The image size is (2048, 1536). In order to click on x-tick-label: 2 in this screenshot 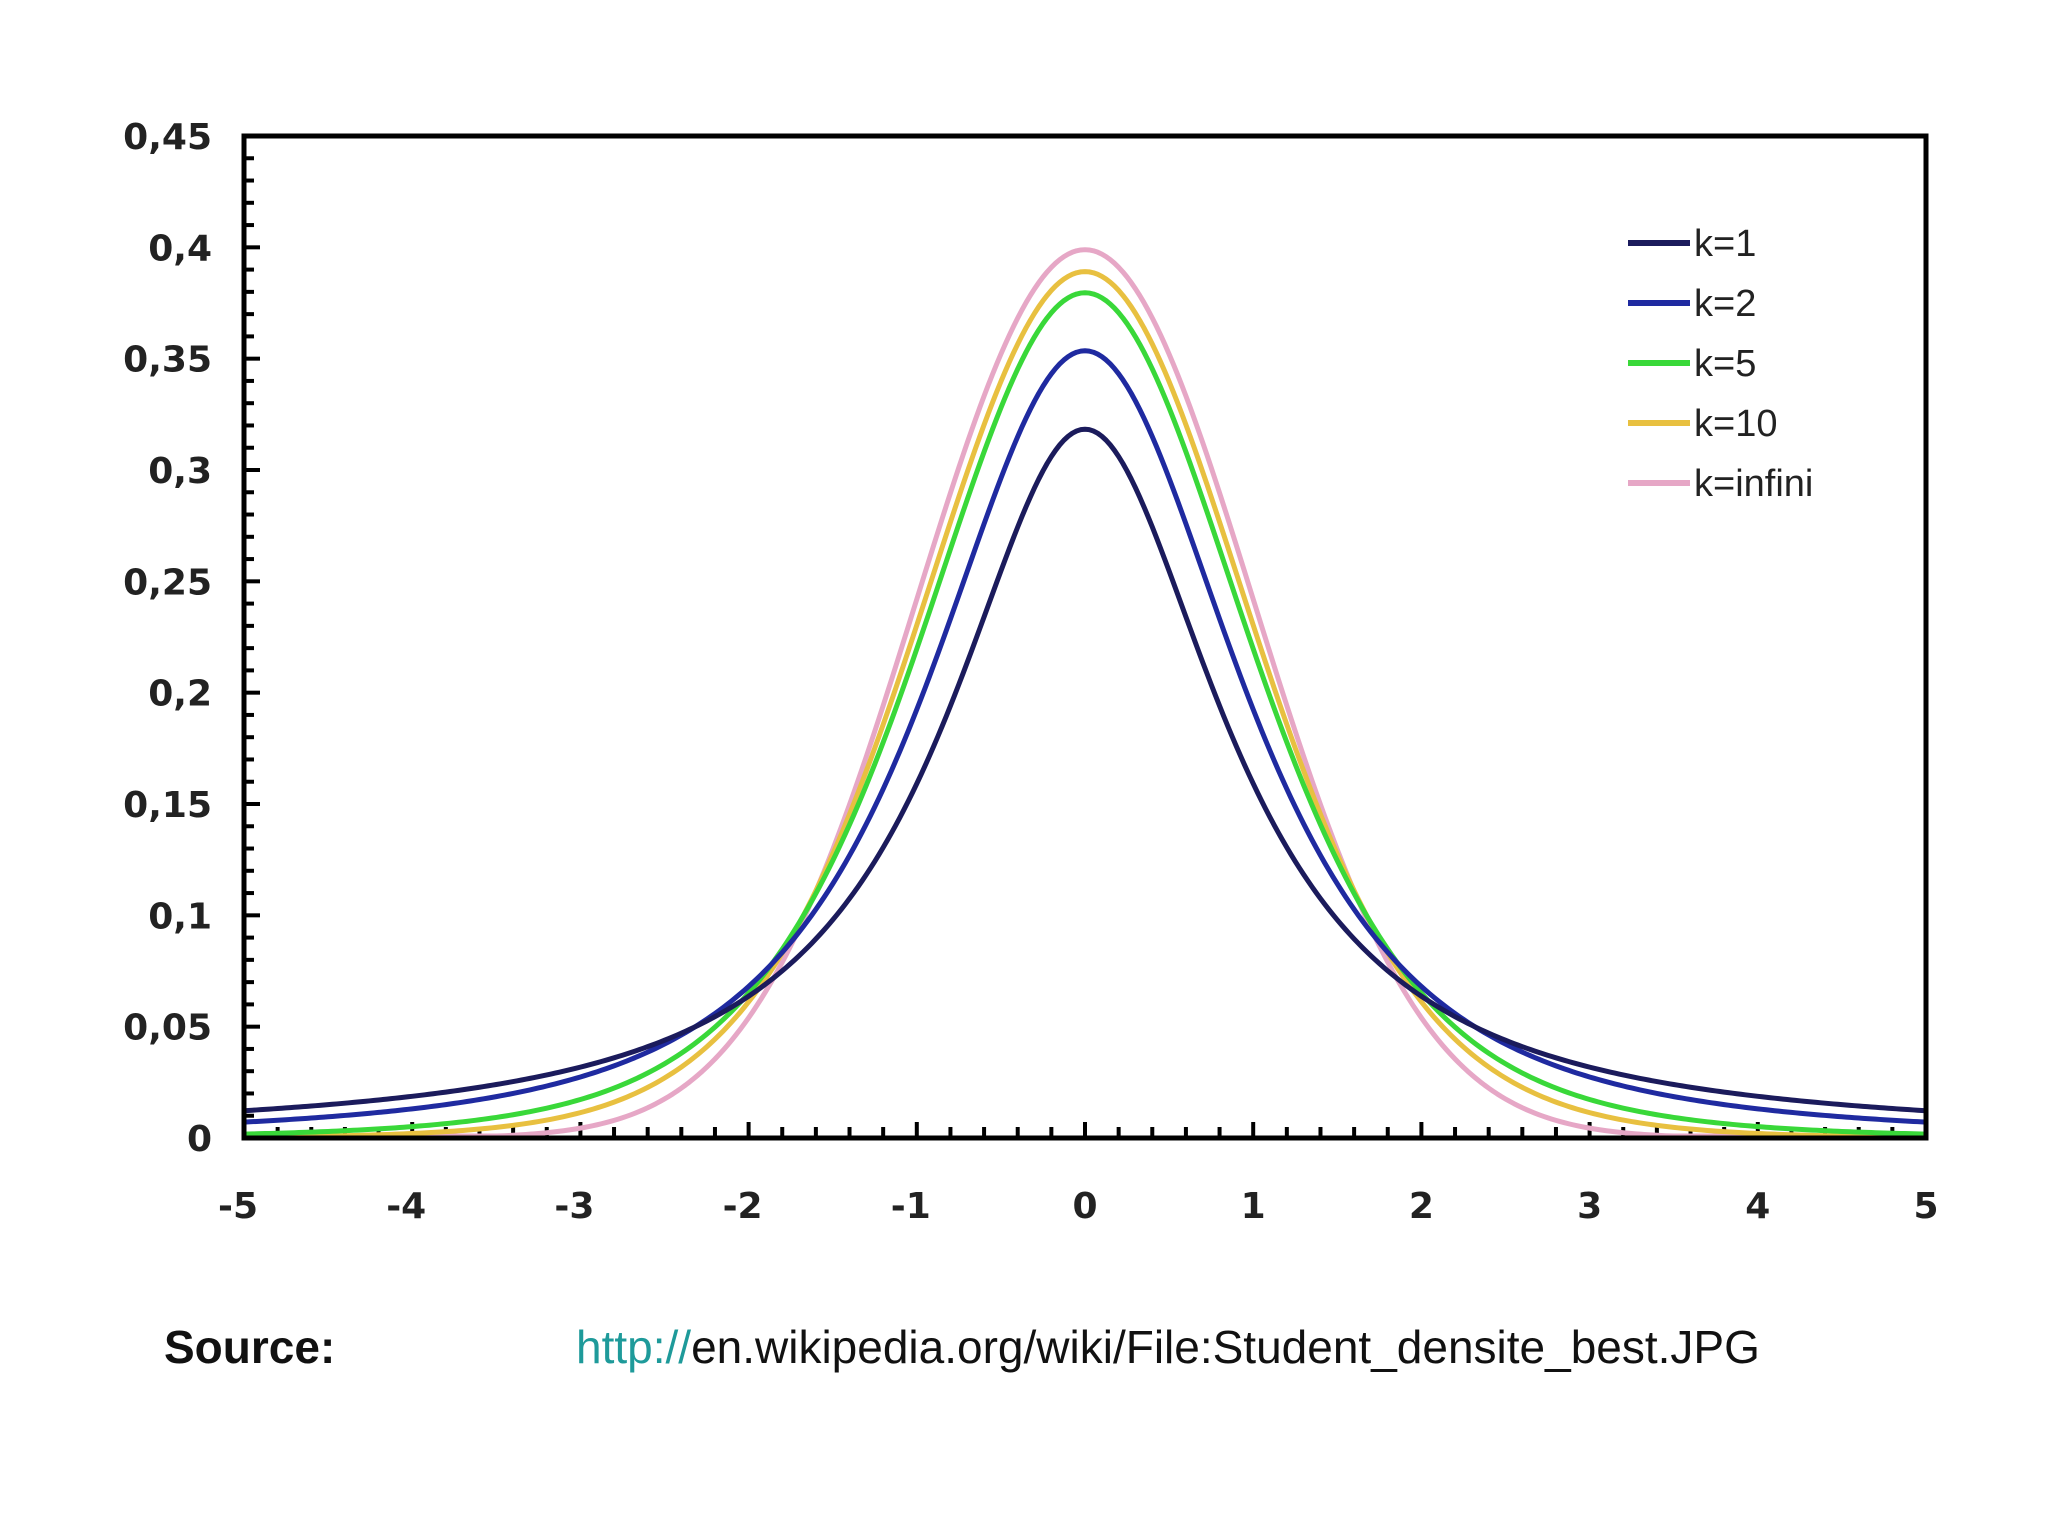, I will do `click(1421, 1206)`.